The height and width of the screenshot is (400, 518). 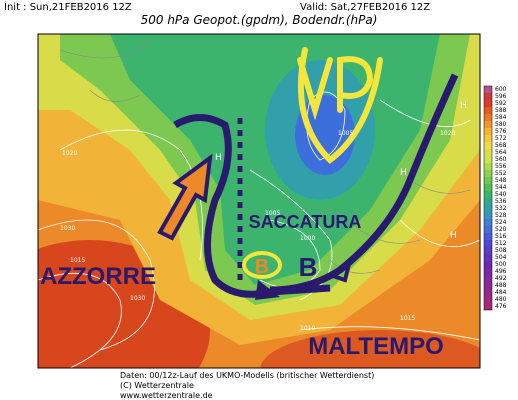 What do you see at coordinates (501, 124) in the screenshot?
I see `colorbar-label: 580` at bounding box center [501, 124].